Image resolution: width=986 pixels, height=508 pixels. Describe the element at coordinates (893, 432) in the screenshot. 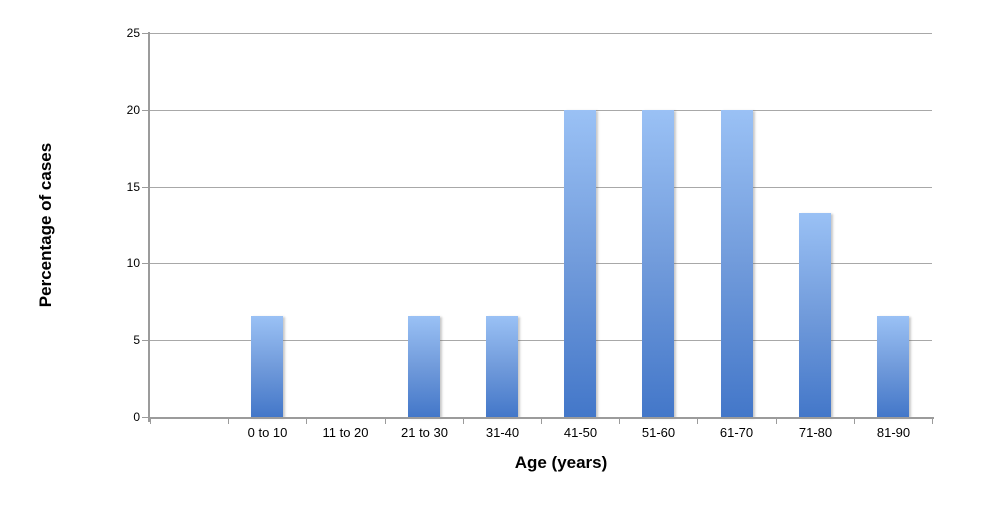

I see `x-tick-label: 81-90` at that location.